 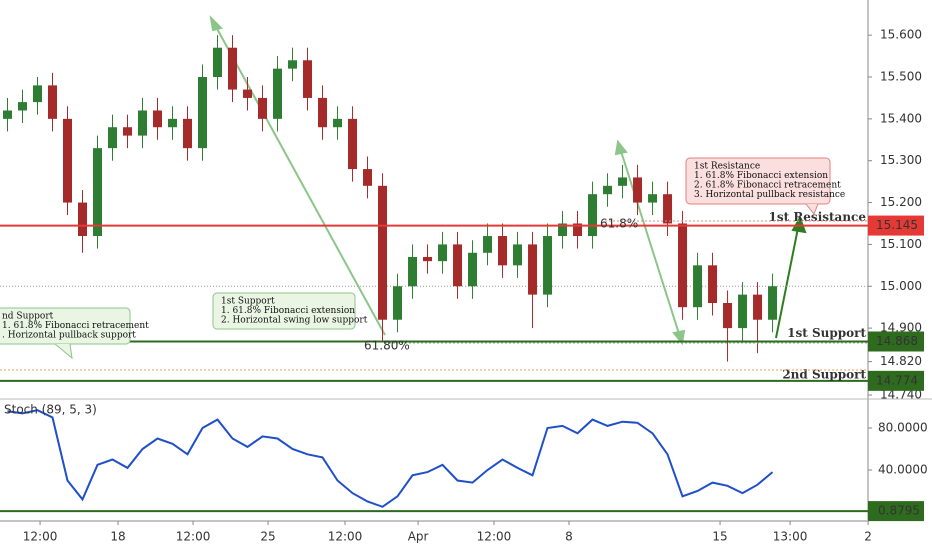 I want to click on annotation-text: 1. 61.8% Fibonacci retracement, so click(x=75, y=326).